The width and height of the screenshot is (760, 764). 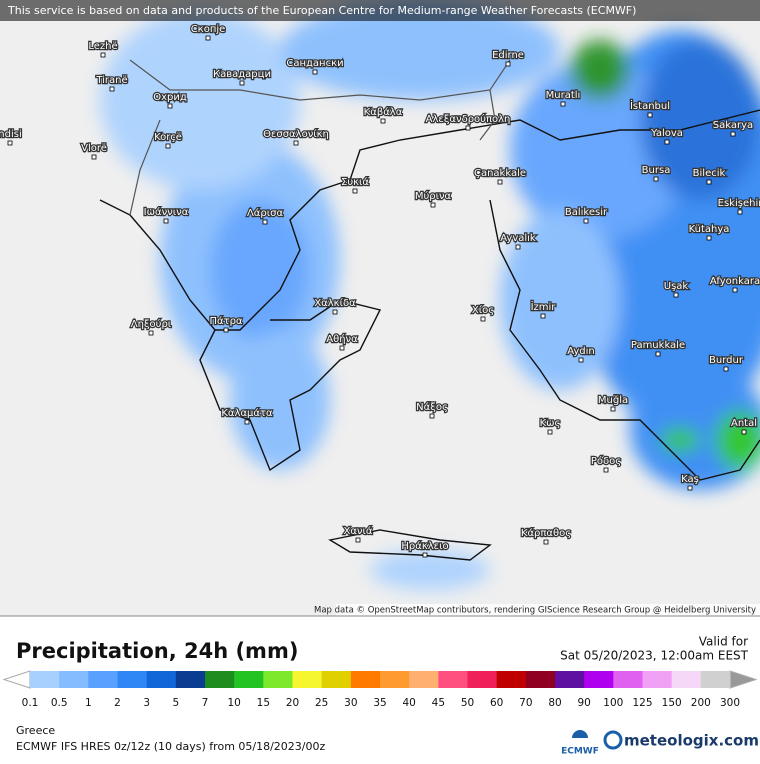 What do you see at coordinates (739, 203) in the screenshot?
I see `city-label: Eskişehir` at bounding box center [739, 203].